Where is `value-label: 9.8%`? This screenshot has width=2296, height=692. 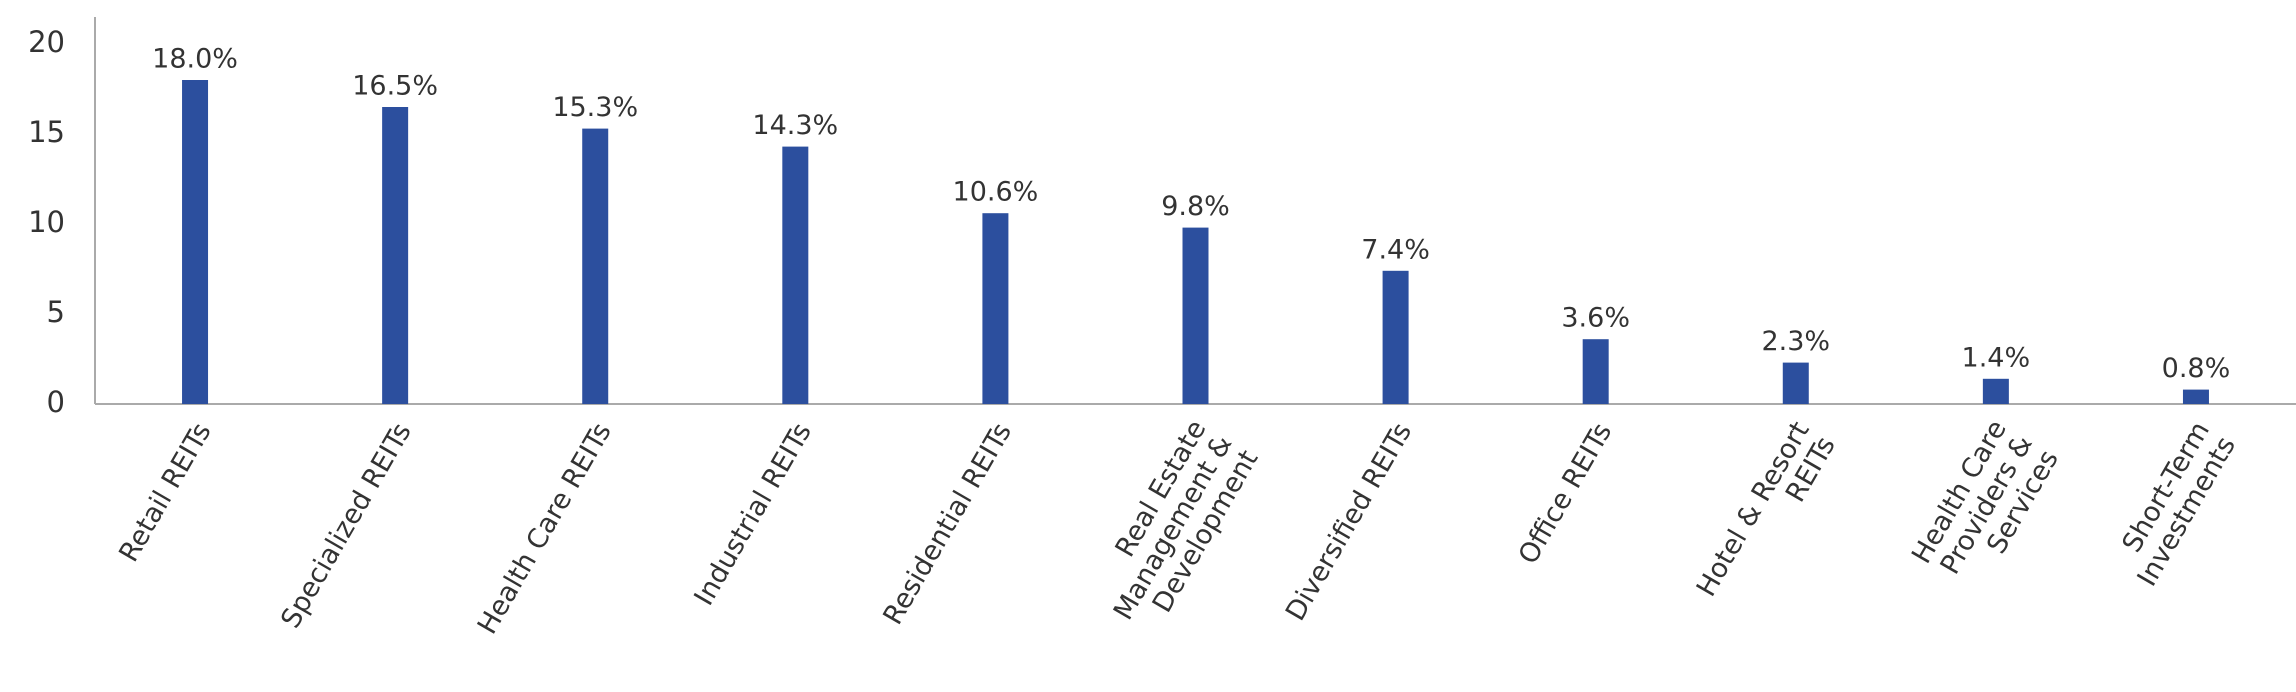 value-label: 9.8% is located at coordinates (1195, 206).